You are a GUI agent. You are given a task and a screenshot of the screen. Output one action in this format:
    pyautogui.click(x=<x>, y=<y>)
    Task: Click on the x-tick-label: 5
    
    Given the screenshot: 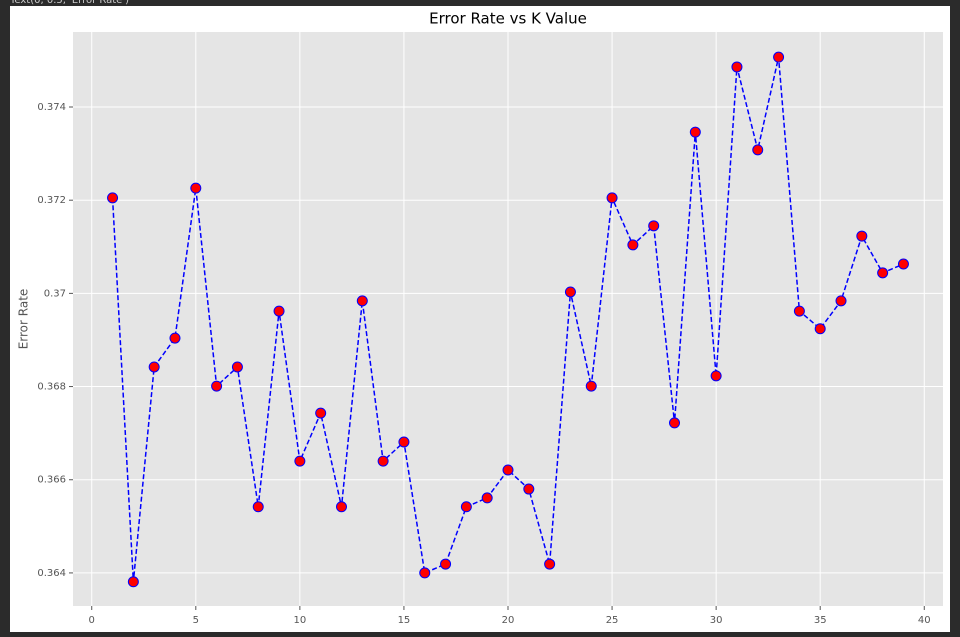 What is the action you would take?
    pyautogui.click(x=196, y=620)
    